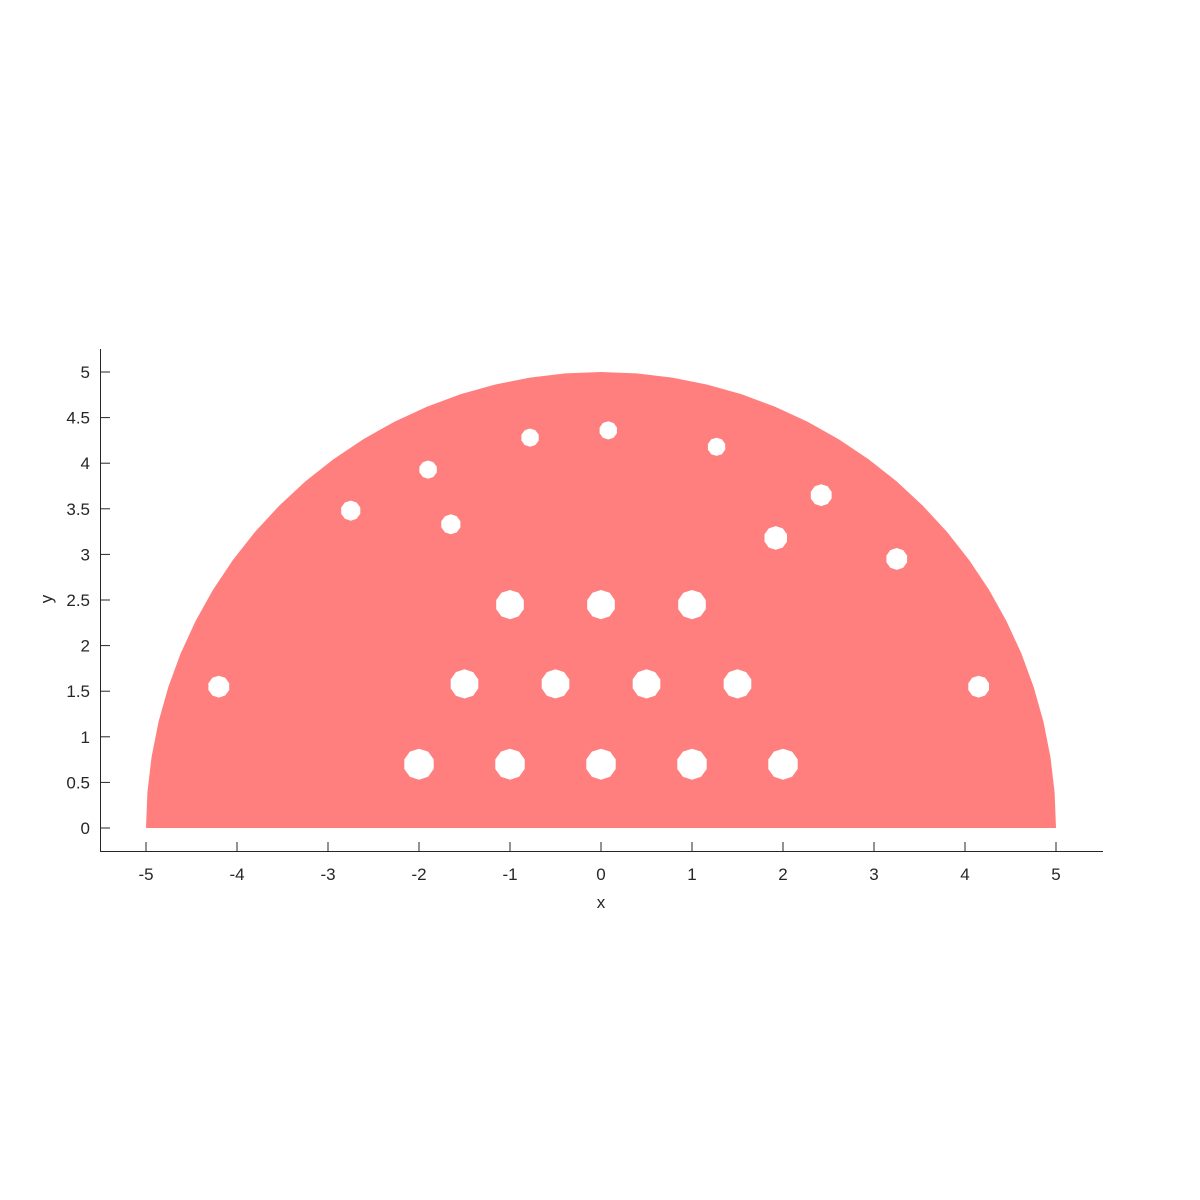 Image resolution: width=1200 pixels, height=1200 pixels. I want to click on y-tick-label: 0, so click(85, 828).